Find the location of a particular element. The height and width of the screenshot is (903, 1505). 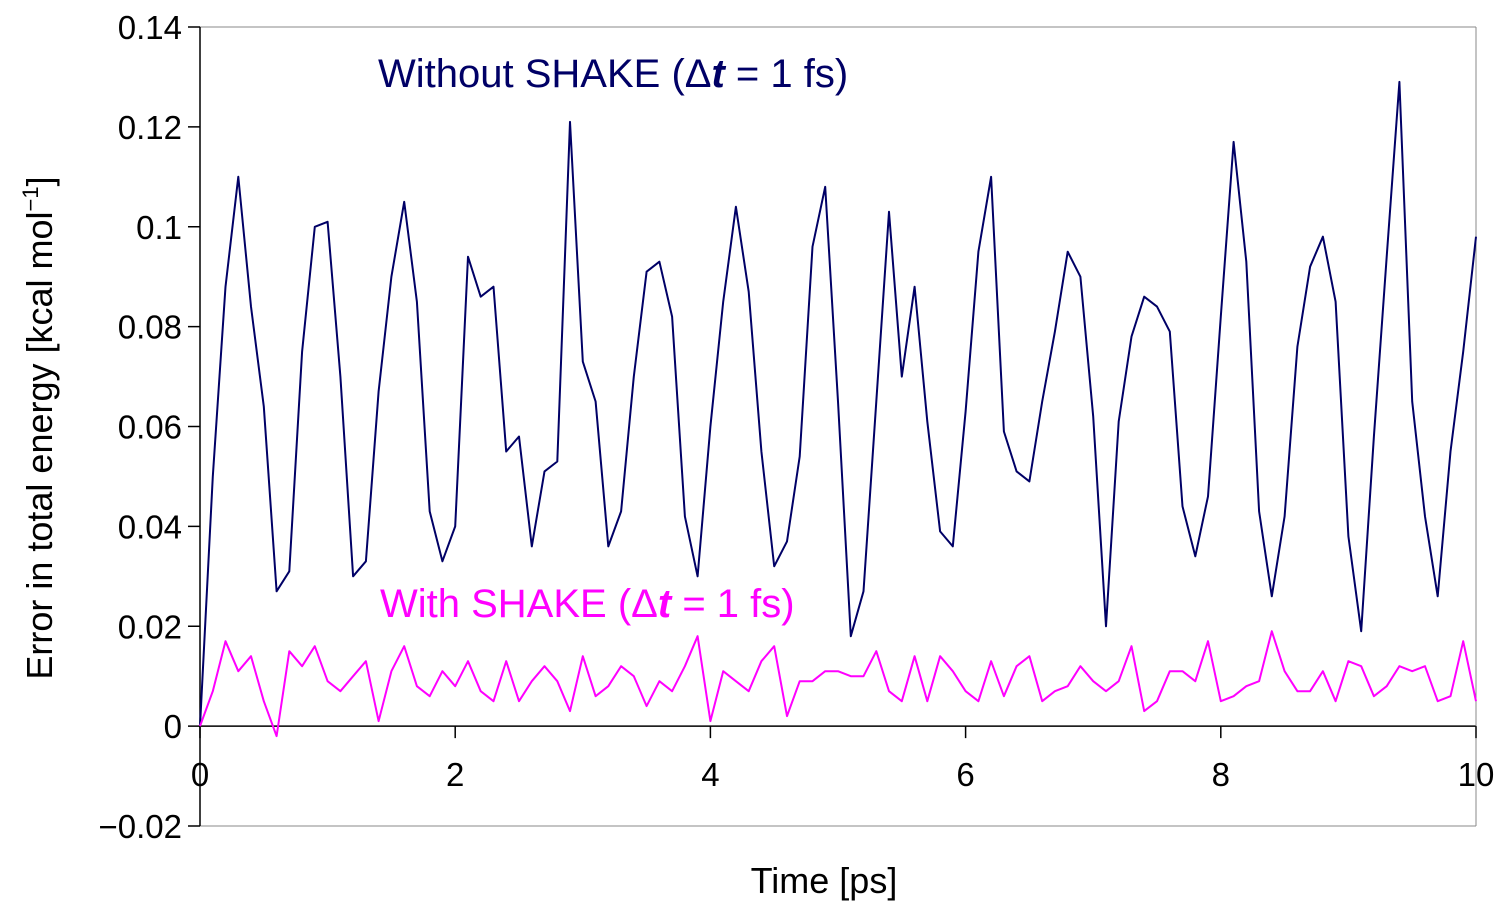

y-axis-ticks: −0.02 0 0.02 0.04 0.06 0.08 0.1 0.12 0.14 is located at coordinates (149, 427).